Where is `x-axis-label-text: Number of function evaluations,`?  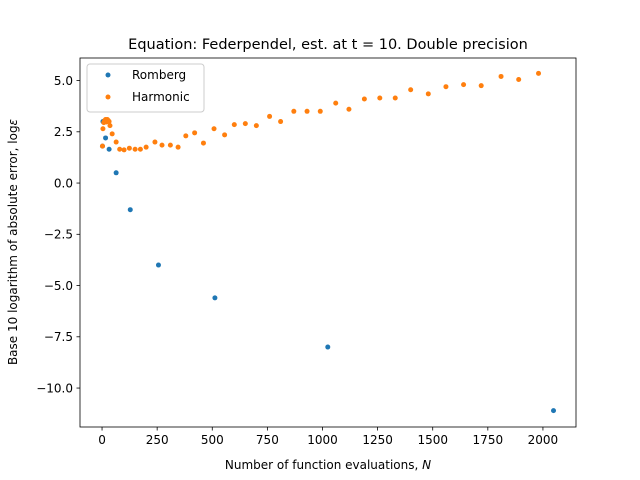 x-axis-label-text: Number of function evaluations, is located at coordinates (323, 465).